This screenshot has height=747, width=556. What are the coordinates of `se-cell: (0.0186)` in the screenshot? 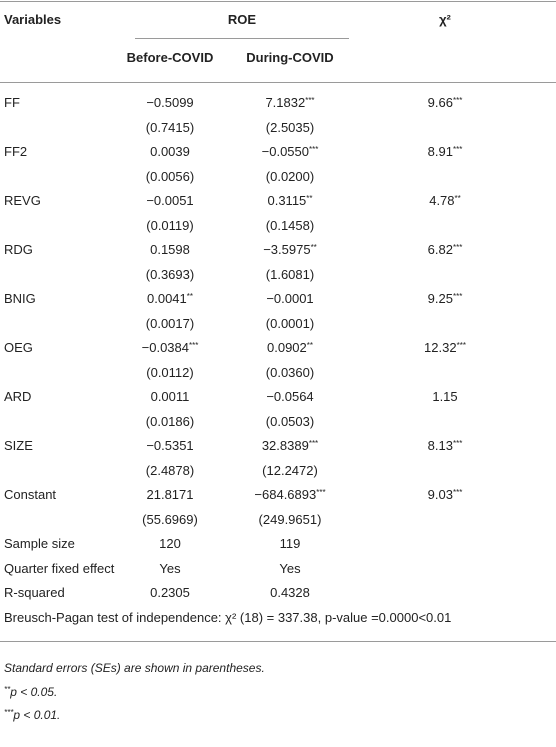 It's located at (170, 421).